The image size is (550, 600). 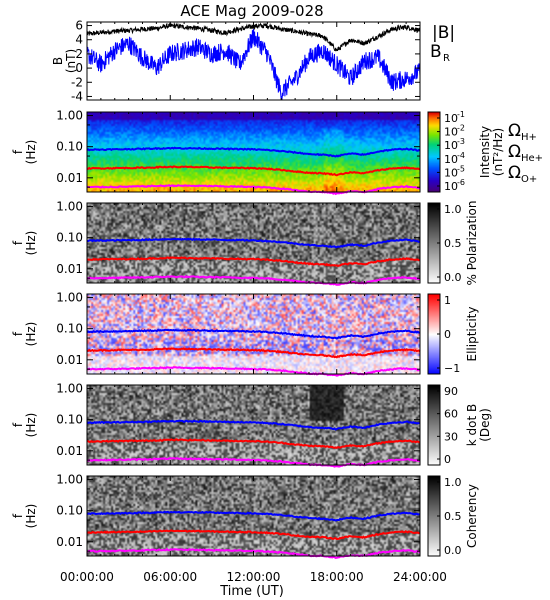 What do you see at coordinates (529, 179) in the screenshot?
I see `legend-ion-label: O+` at bounding box center [529, 179].